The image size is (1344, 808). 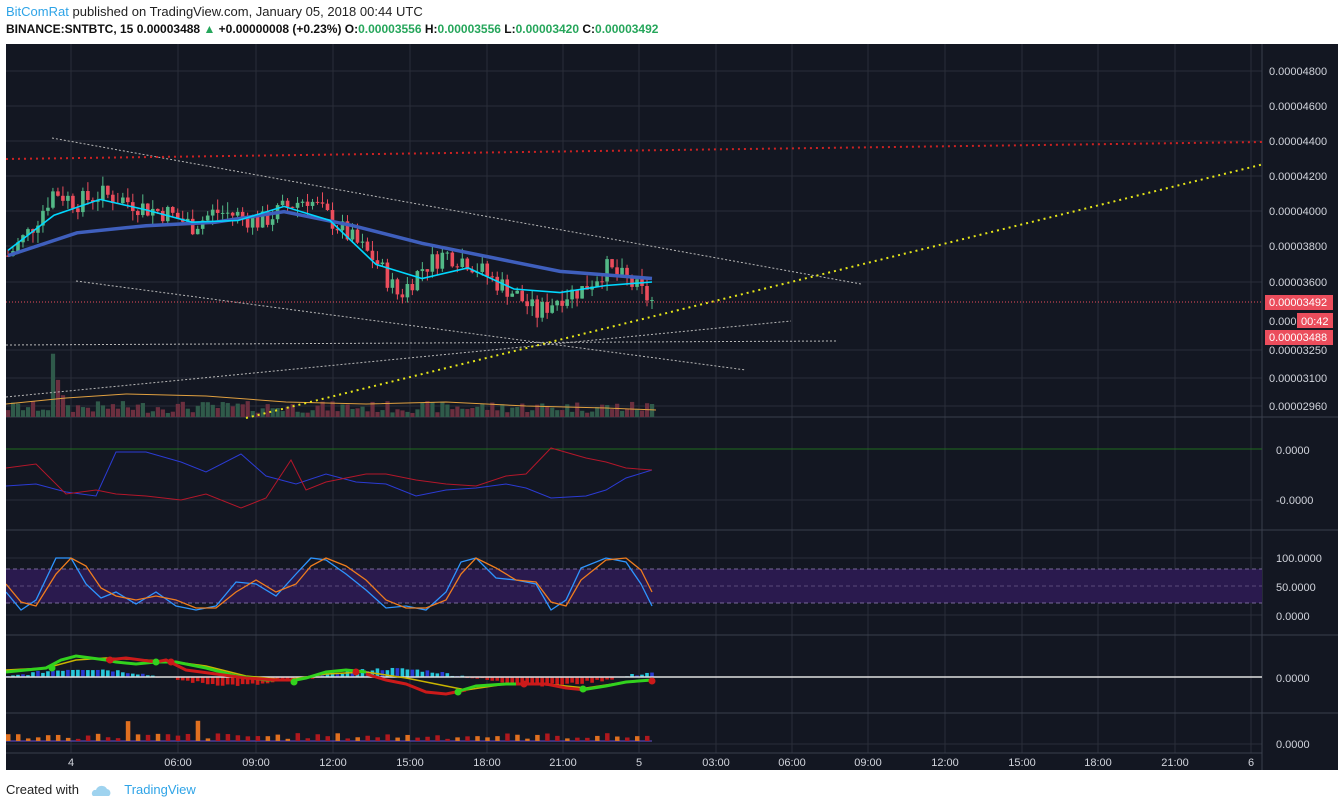 I want to click on time-tick-15: 6, so click(x=1251, y=763).